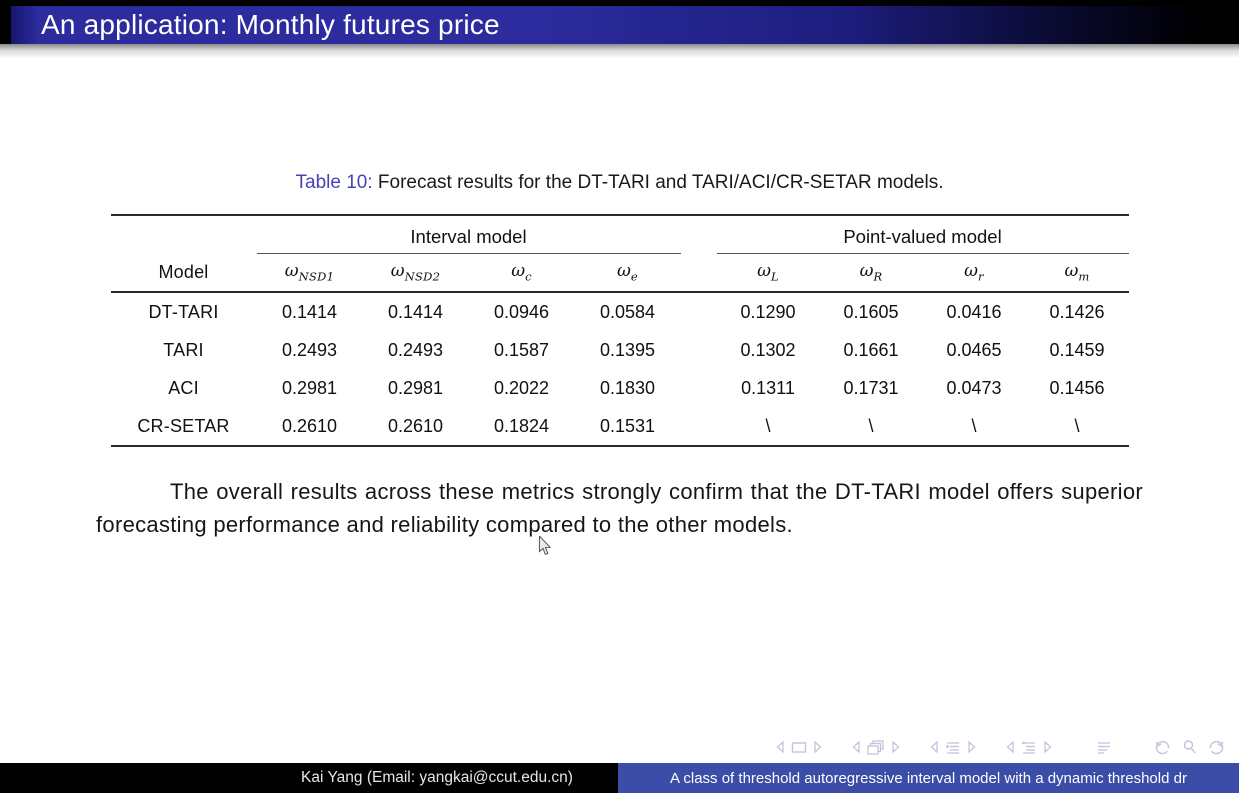 The height and width of the screenshot is (793, 1239). Describe the element at coordinates (309, 778) in the screenshot. I see `footer-author: Kai Yang (Email: yangkai@ccut.edu.cn)` at that location.